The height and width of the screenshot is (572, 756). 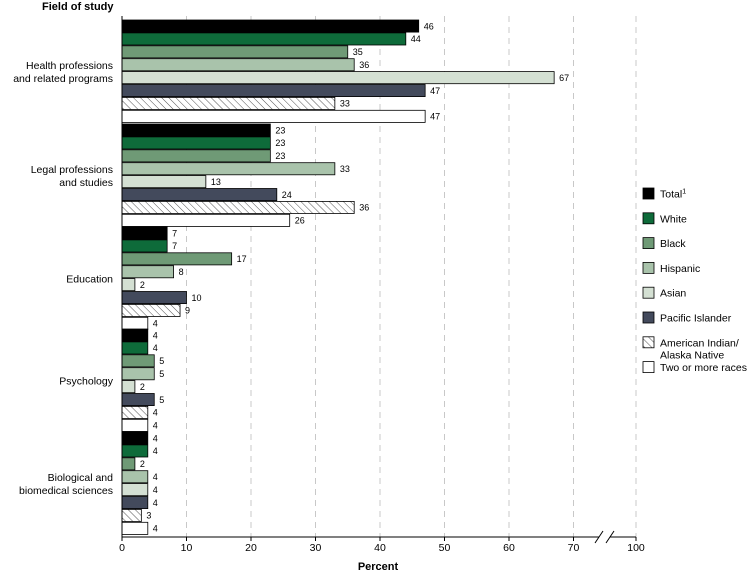 What do you see at coordinates (138, 361) in the screenshot?
I see `bar-psychology-black` at bounding box center [138, 361].